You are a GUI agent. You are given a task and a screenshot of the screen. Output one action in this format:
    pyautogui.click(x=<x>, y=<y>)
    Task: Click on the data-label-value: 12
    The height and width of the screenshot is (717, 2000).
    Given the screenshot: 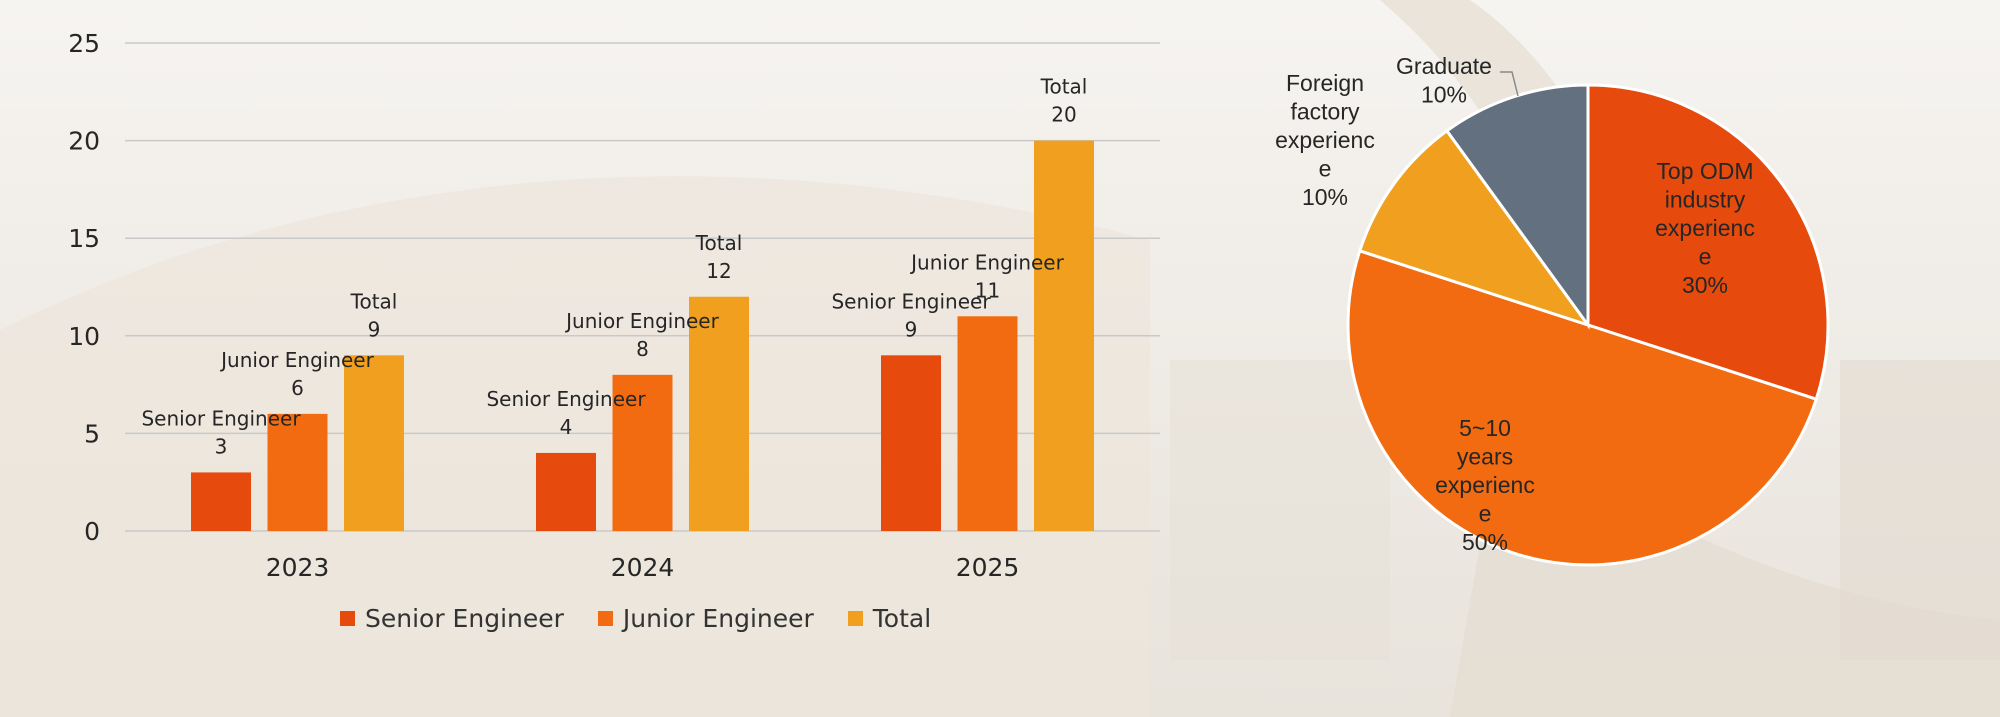 What is the action you would take?
    pyautogui.click(x=718, y=271)
    